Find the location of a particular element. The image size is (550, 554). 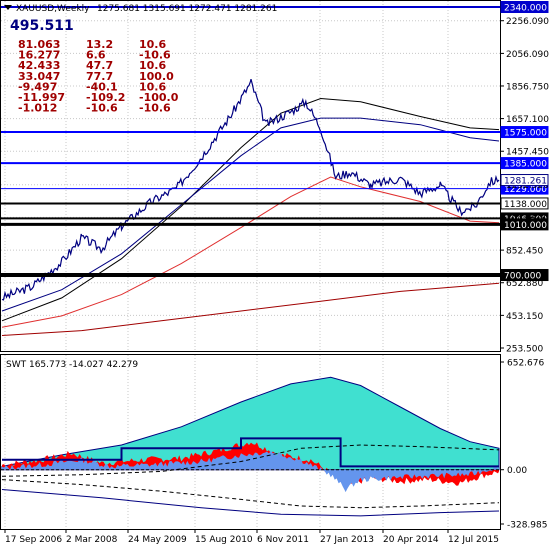

time-tick-label: 17 Sep 2006 is located at coordinates (33, 540).